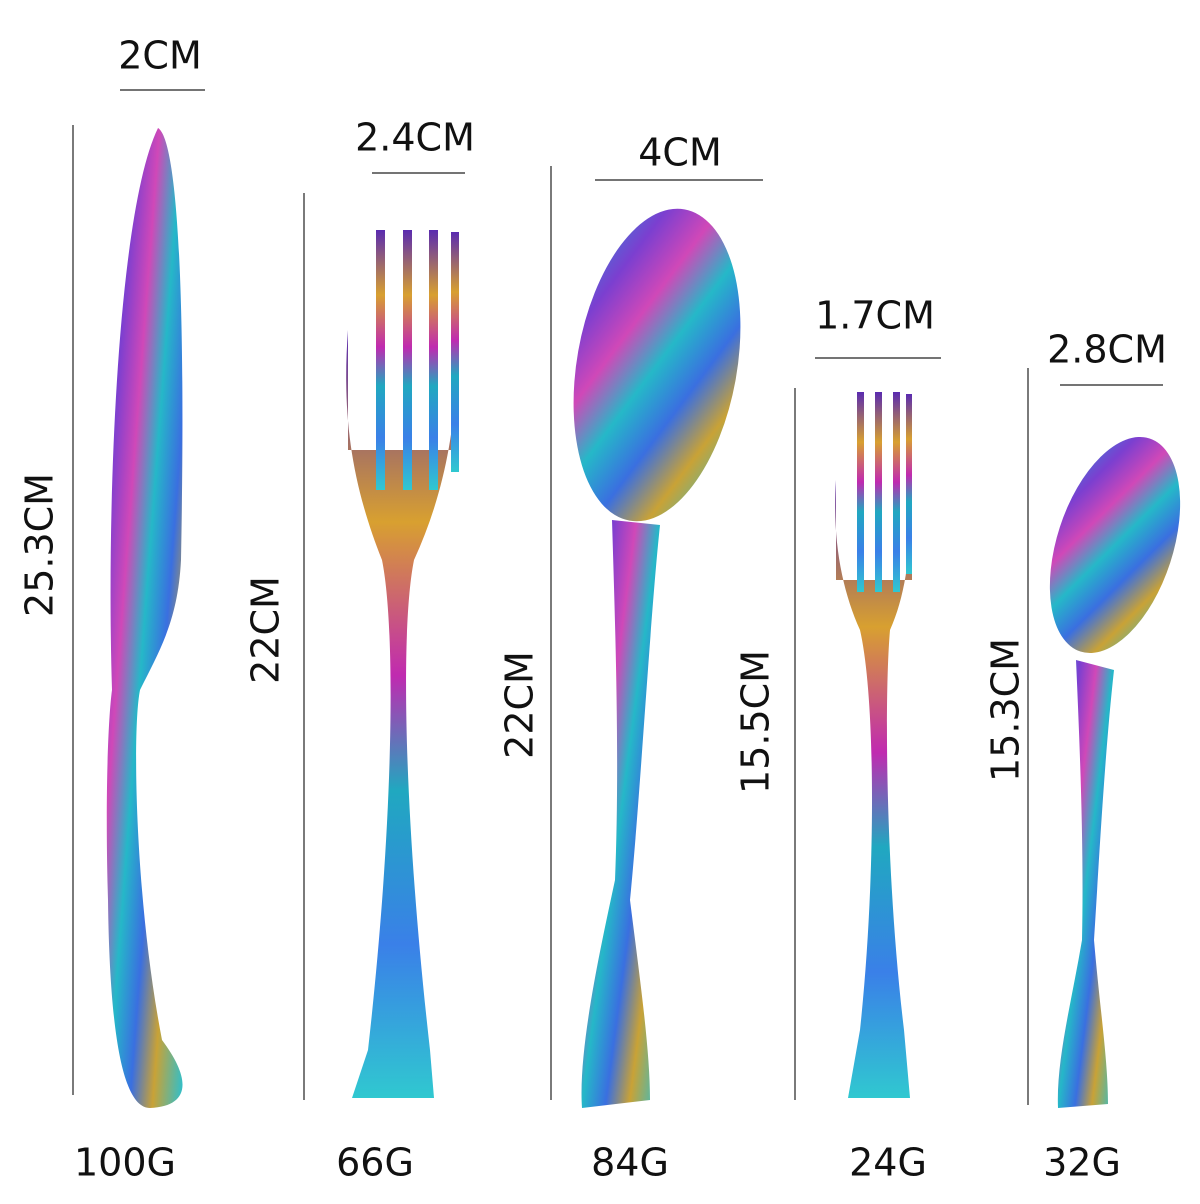 This screenshot has width=1200, height=1204. Describe the element at coordinates (680, 153) in the screenshot. I see `width-label: 4CM` at that location.